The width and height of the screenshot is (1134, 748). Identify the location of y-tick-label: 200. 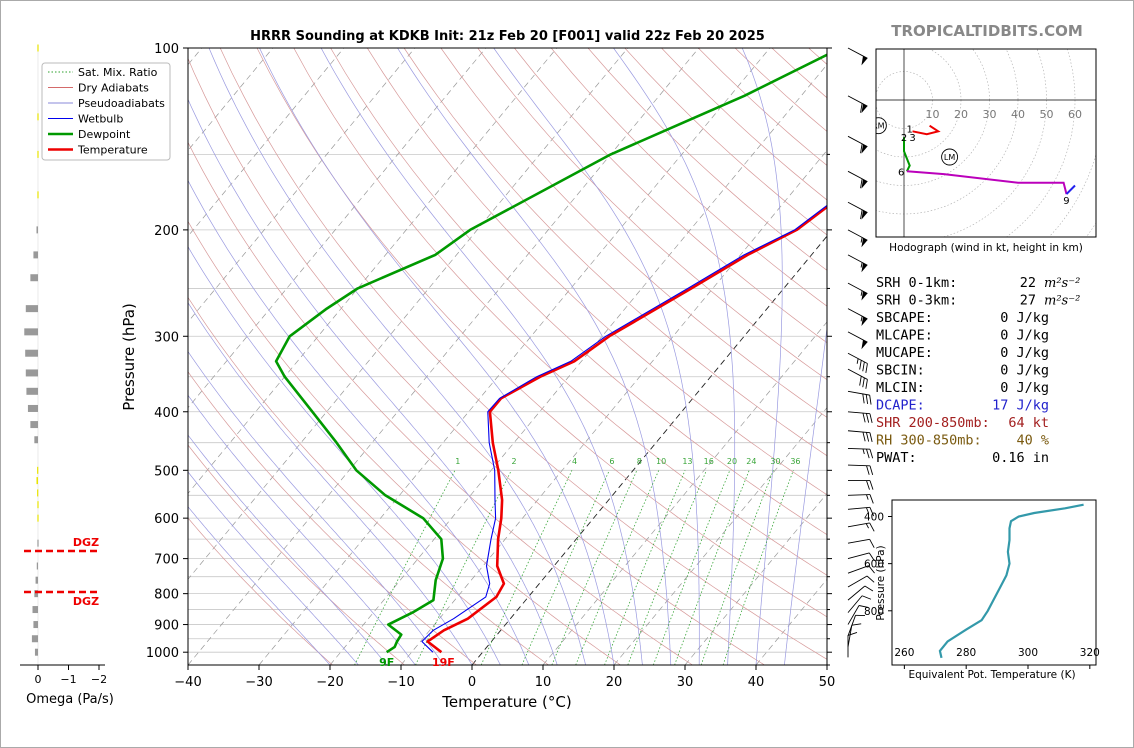
(166, 231).